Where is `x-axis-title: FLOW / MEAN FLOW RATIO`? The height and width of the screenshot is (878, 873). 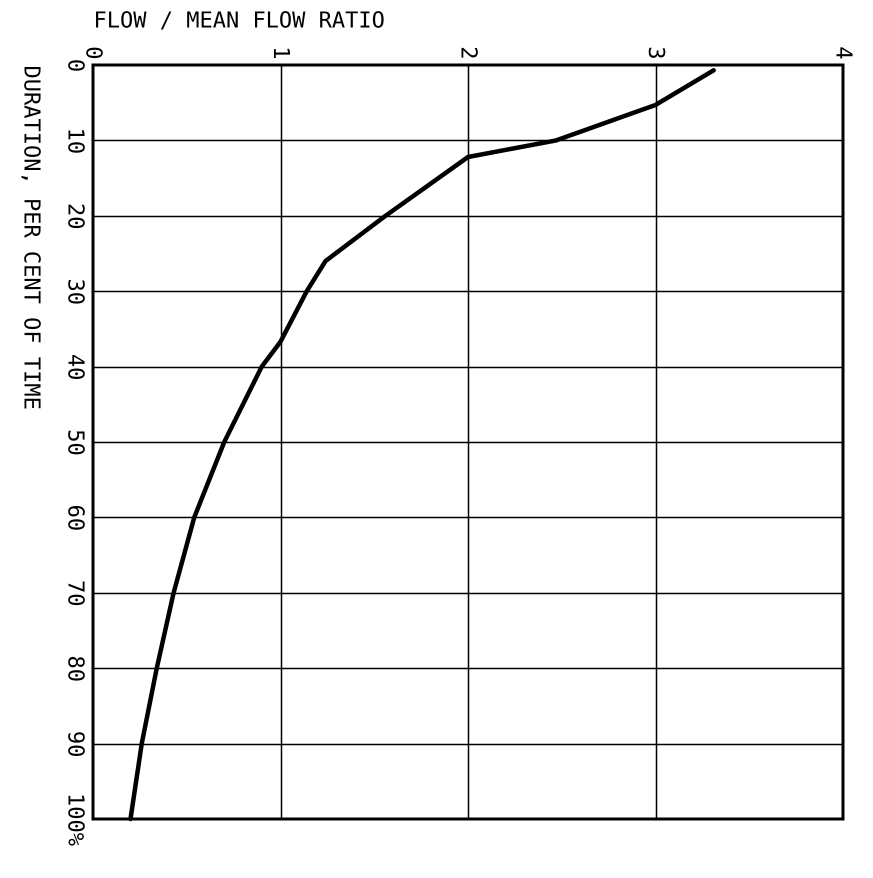
x-axis-title: FLOW / MEAN FLOW RATIO is located at coordinates (239, 21).